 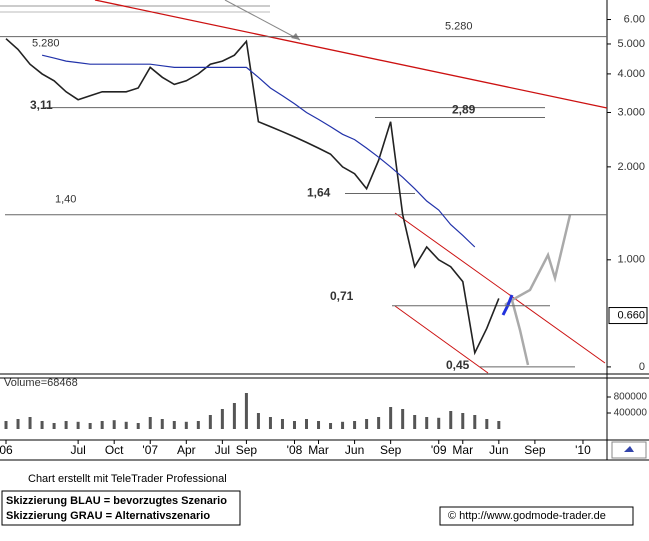 I want to click on x-tick-label: Apr, so click(x=186, y=450).